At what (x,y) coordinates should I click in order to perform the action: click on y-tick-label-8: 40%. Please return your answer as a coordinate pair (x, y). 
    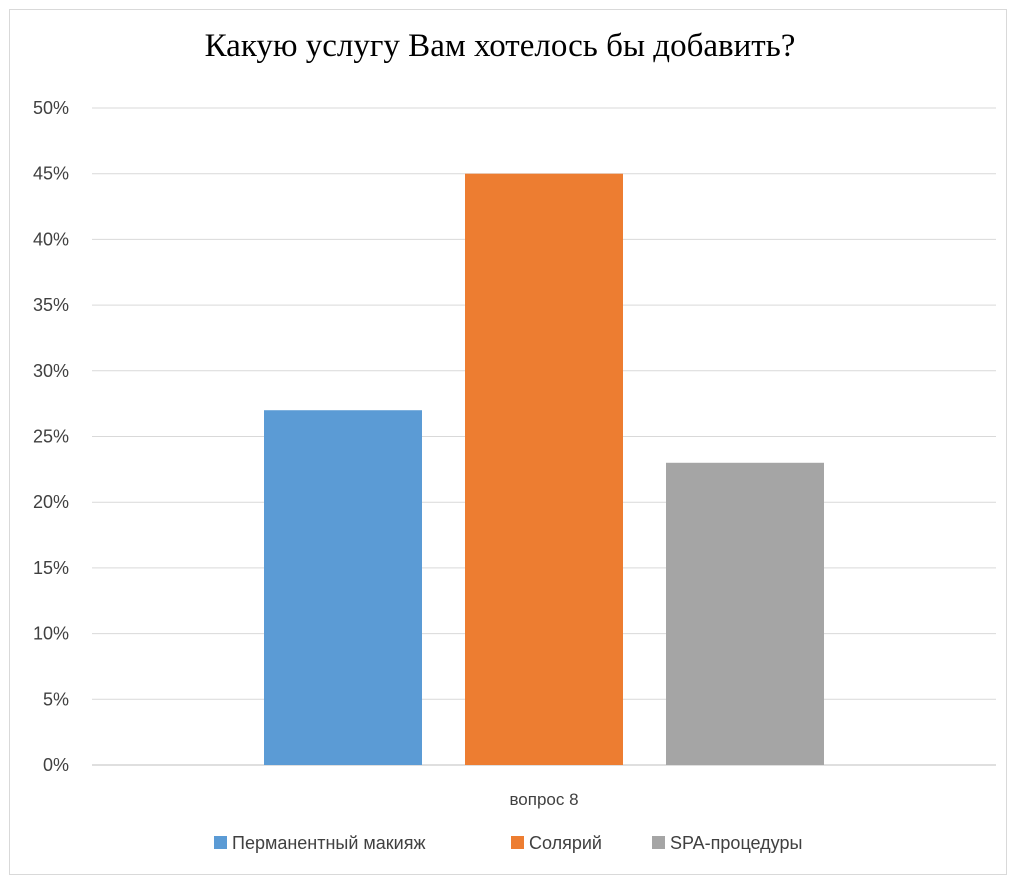
    Looking at the image, I should click on (51, 239).